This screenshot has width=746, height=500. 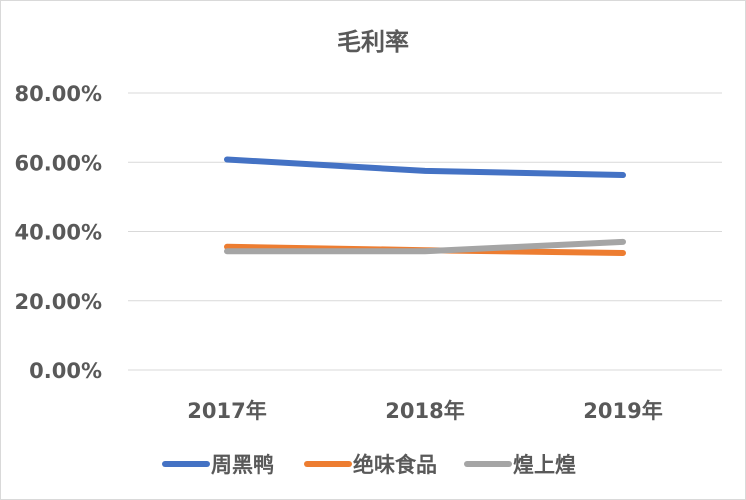 I want to click on y-tick-label: 80.00%, so click(x=58, y=94).